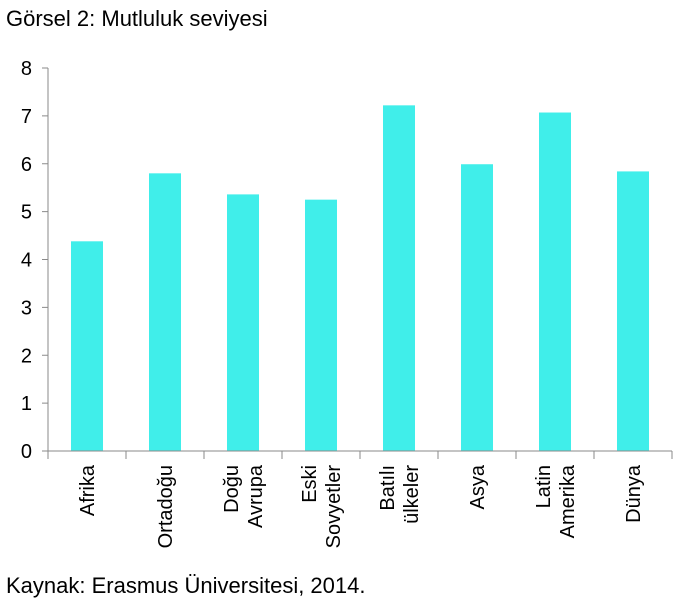 The width and height of the screenshot is (683, 614). I want to click on x-tick-label: Doğu, so click(232, 489).